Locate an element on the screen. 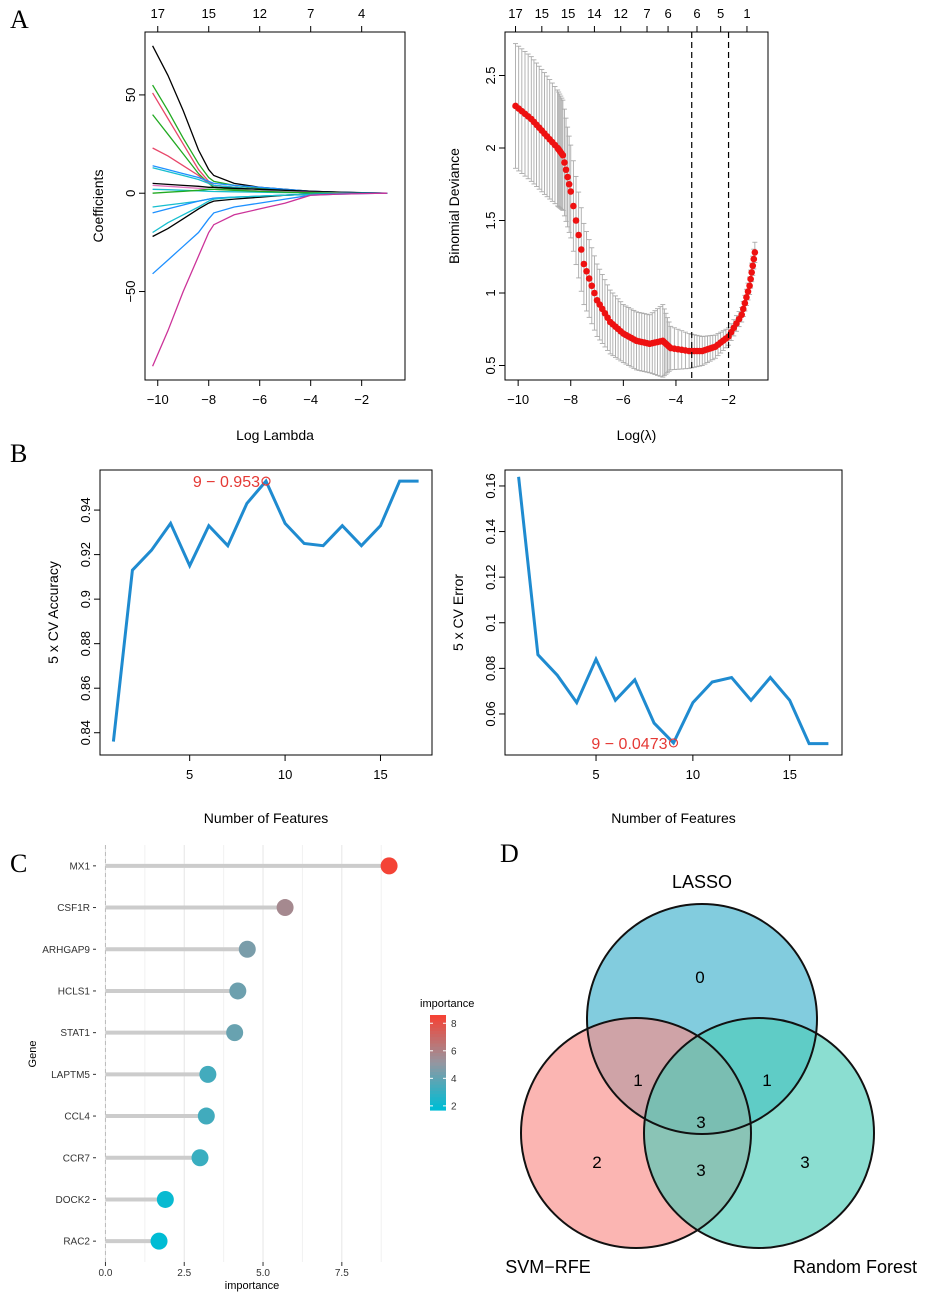  x-tick-label: 7.5 is located at coordinates (342, 1273).